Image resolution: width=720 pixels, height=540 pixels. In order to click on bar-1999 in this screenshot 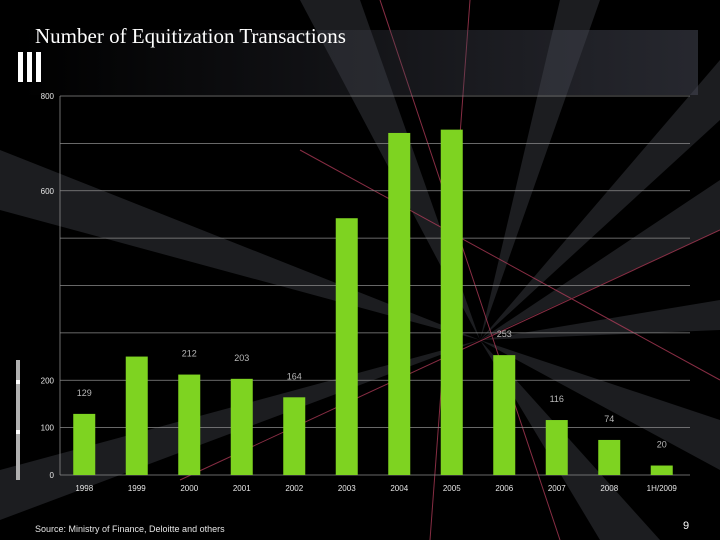, I will do `click(136, 415)`.